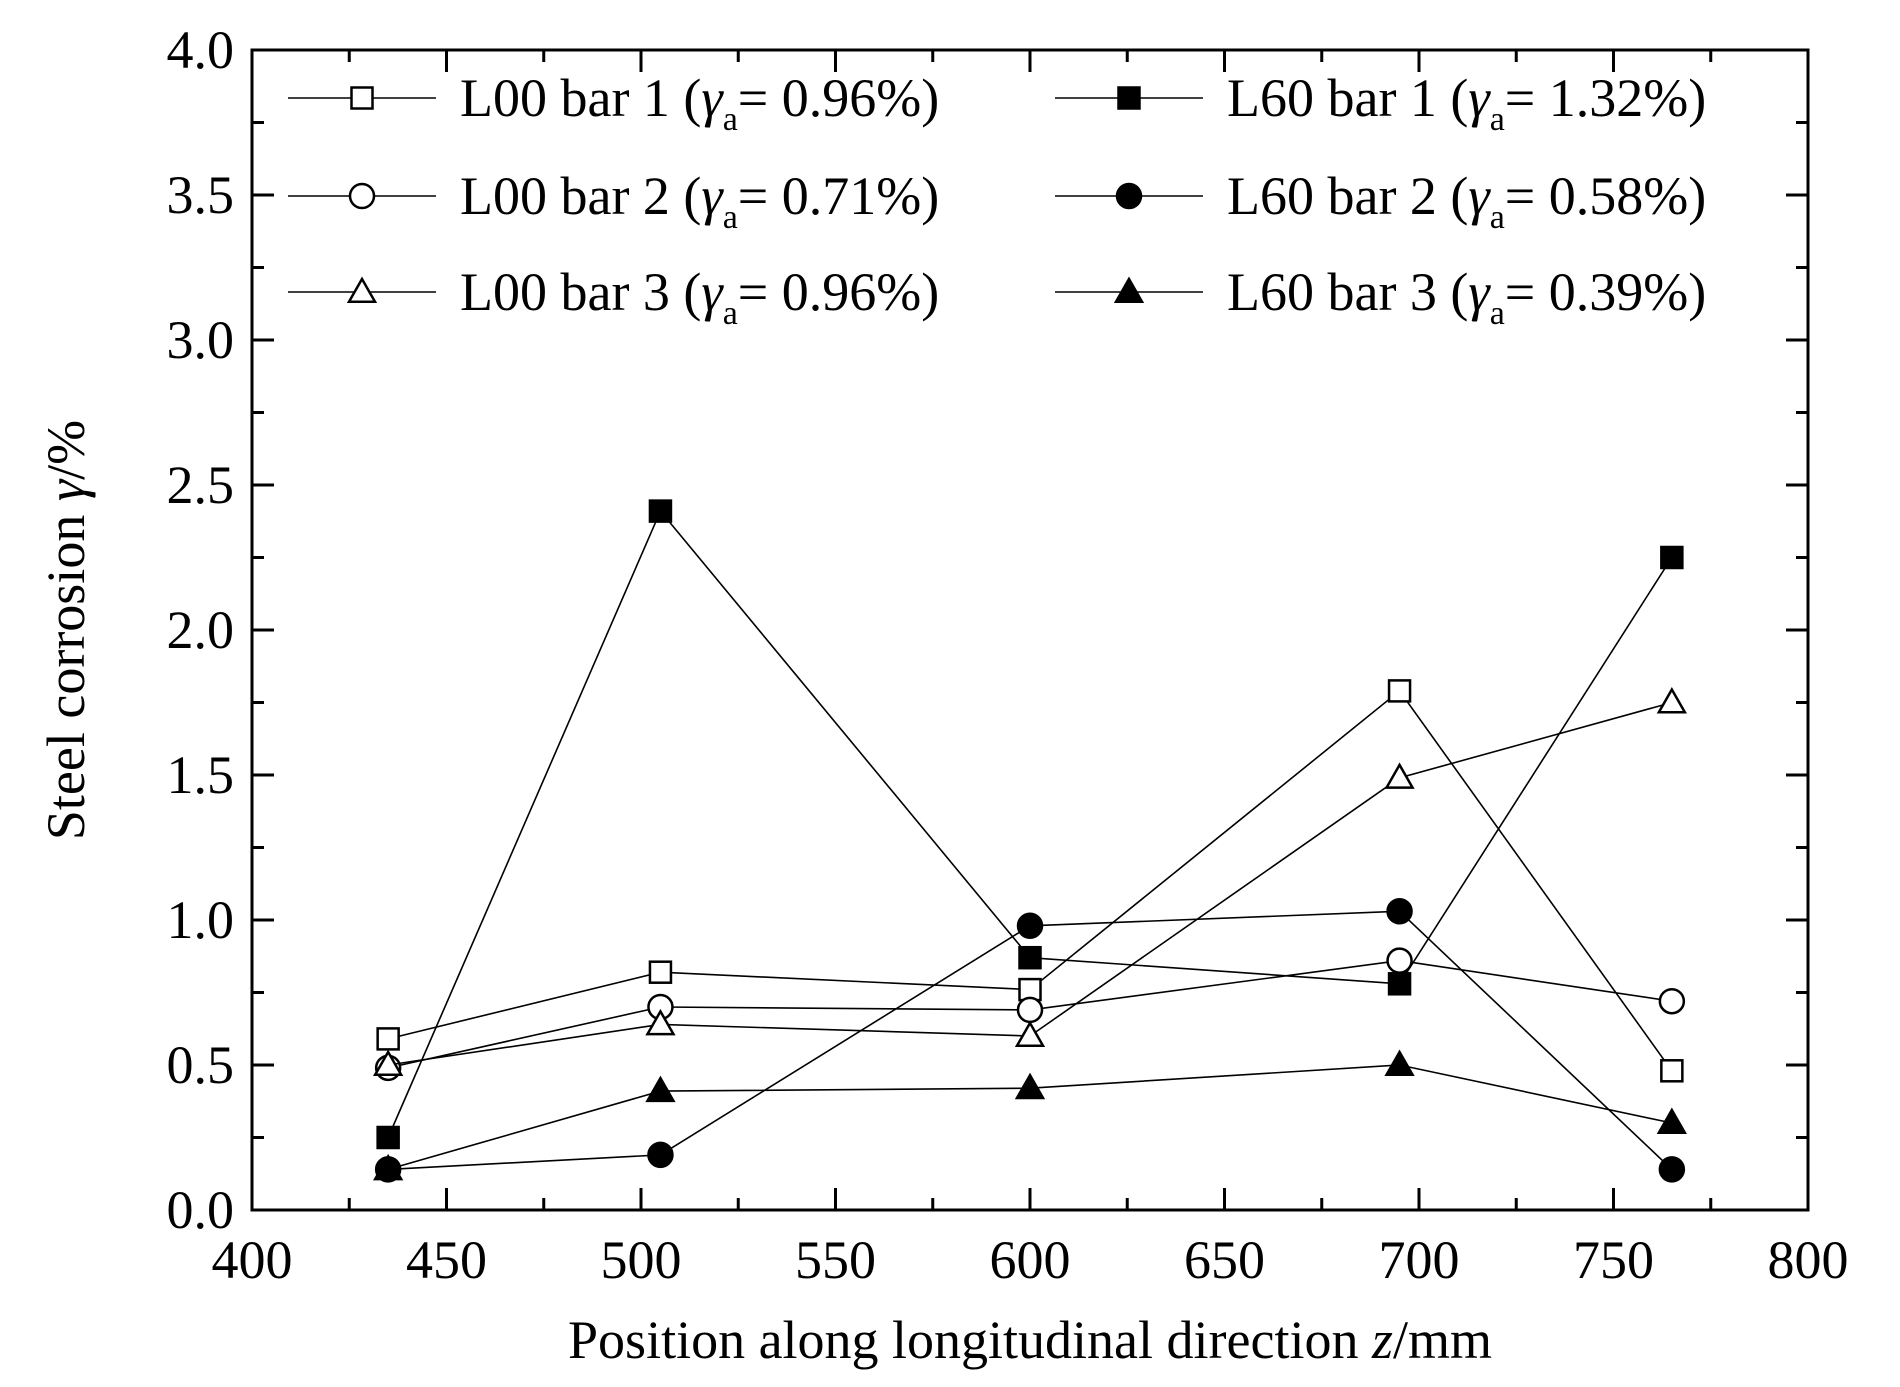  What do you see at coordinates (201, 340) in the screenshot?
I see `y-tick-label: 3.0` at bounding box center [201, 340].